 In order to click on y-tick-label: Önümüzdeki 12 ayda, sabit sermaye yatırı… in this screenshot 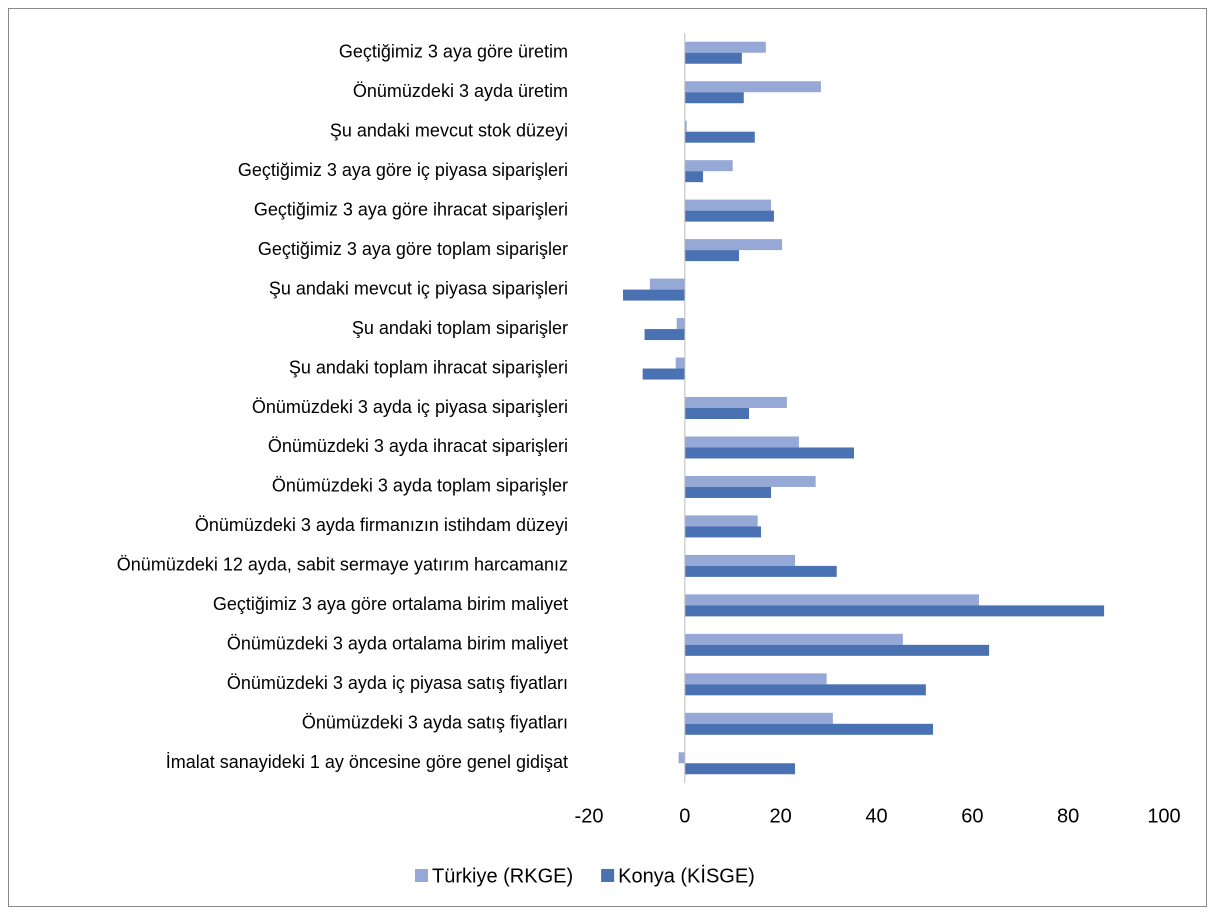, I will do `click(342, 565)`.